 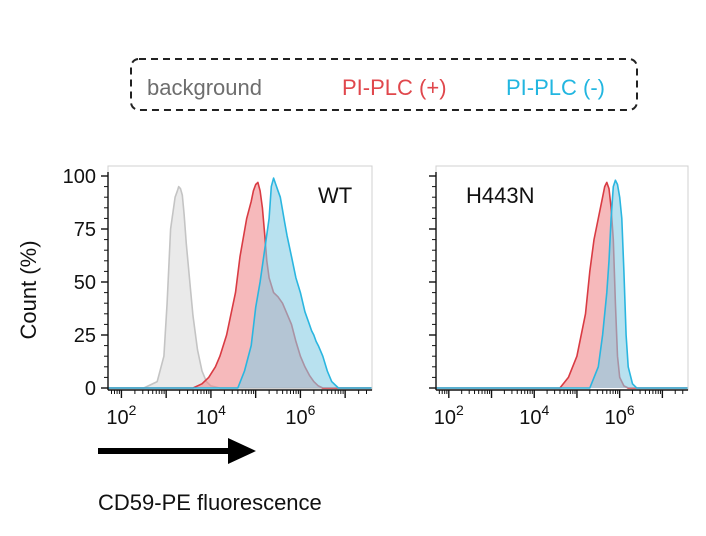 I want to click on histogram-areas-wt, so click(x=240, y=283).